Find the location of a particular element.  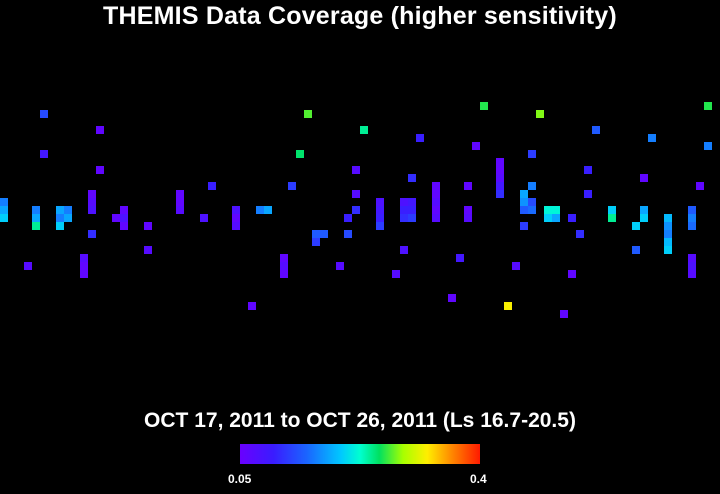

colorbar-min-label: 0.05 is located at coordinates (240, 479).